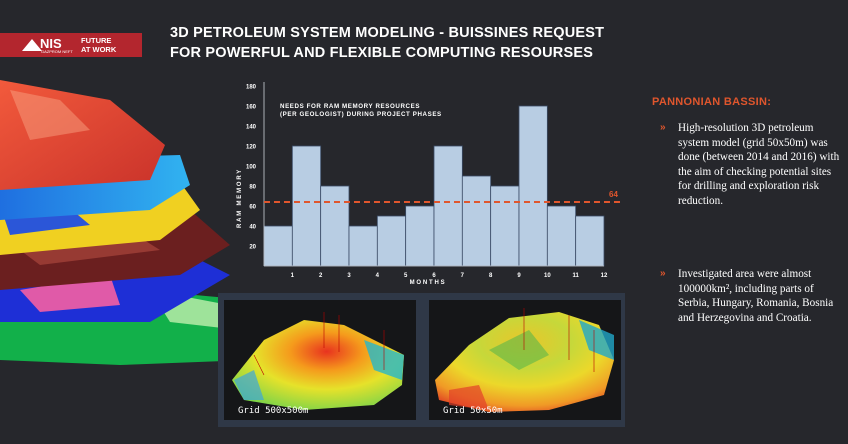 This screenshot has width=848, height=444. Describe the element at coordinates (273, 411) in the screenshot. I see `map-caption: Grid 500x500m` at that location.